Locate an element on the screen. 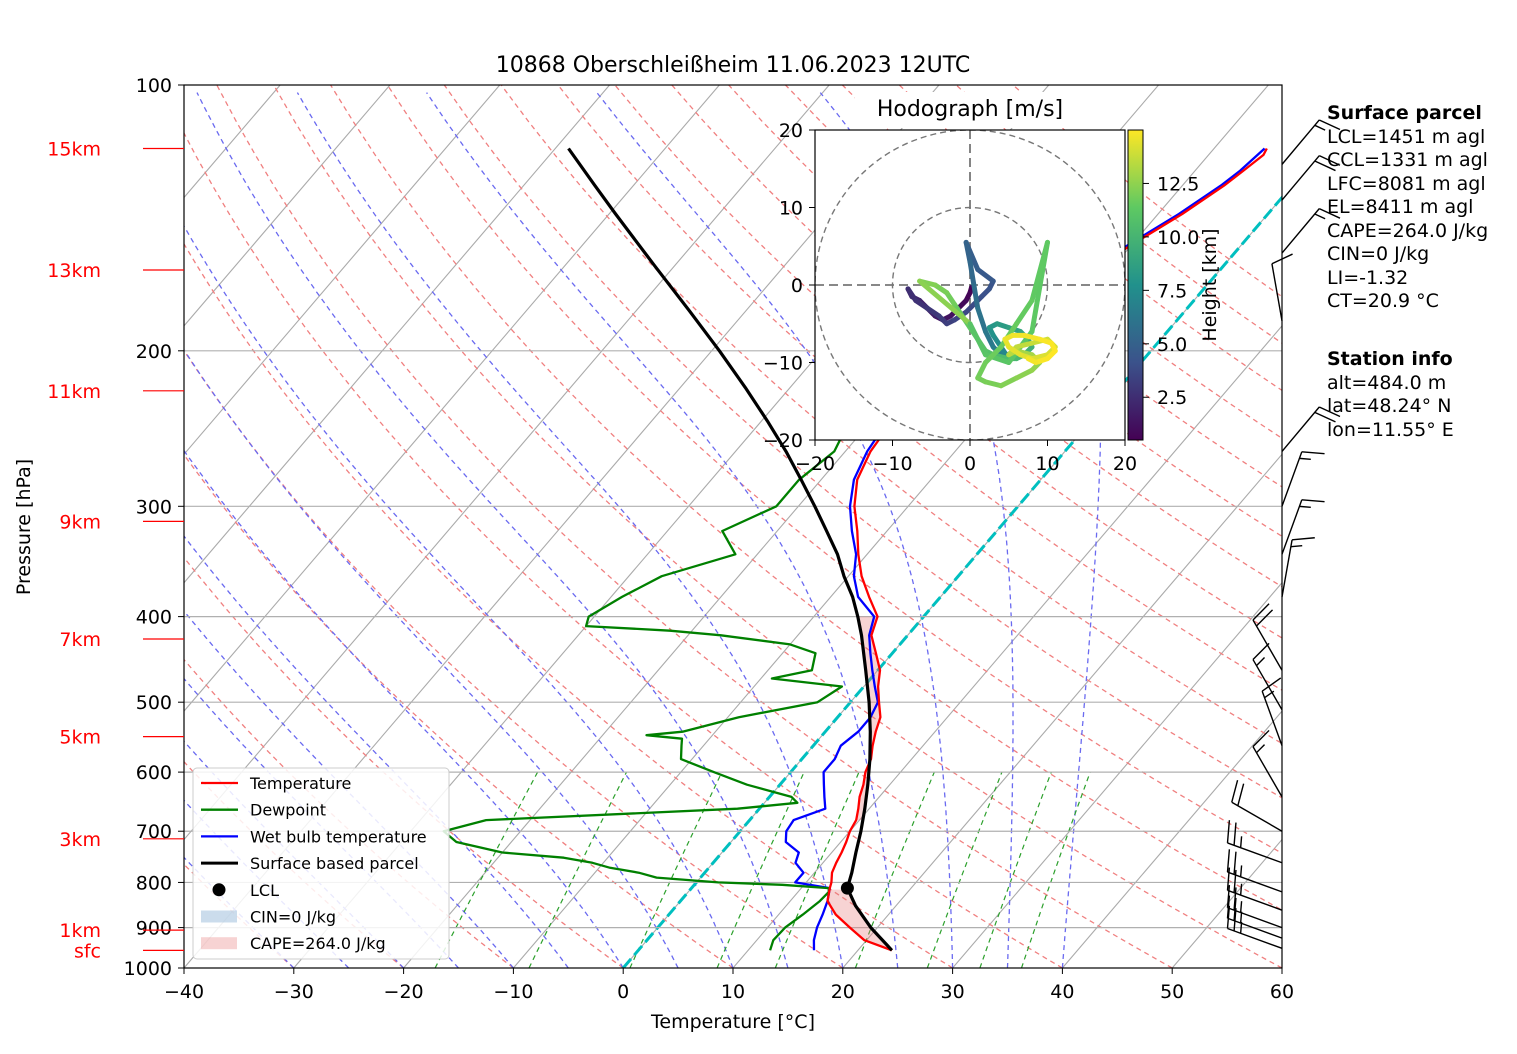  x-axis-label: Temperature [°C] is located at coordinates (732, 1022).